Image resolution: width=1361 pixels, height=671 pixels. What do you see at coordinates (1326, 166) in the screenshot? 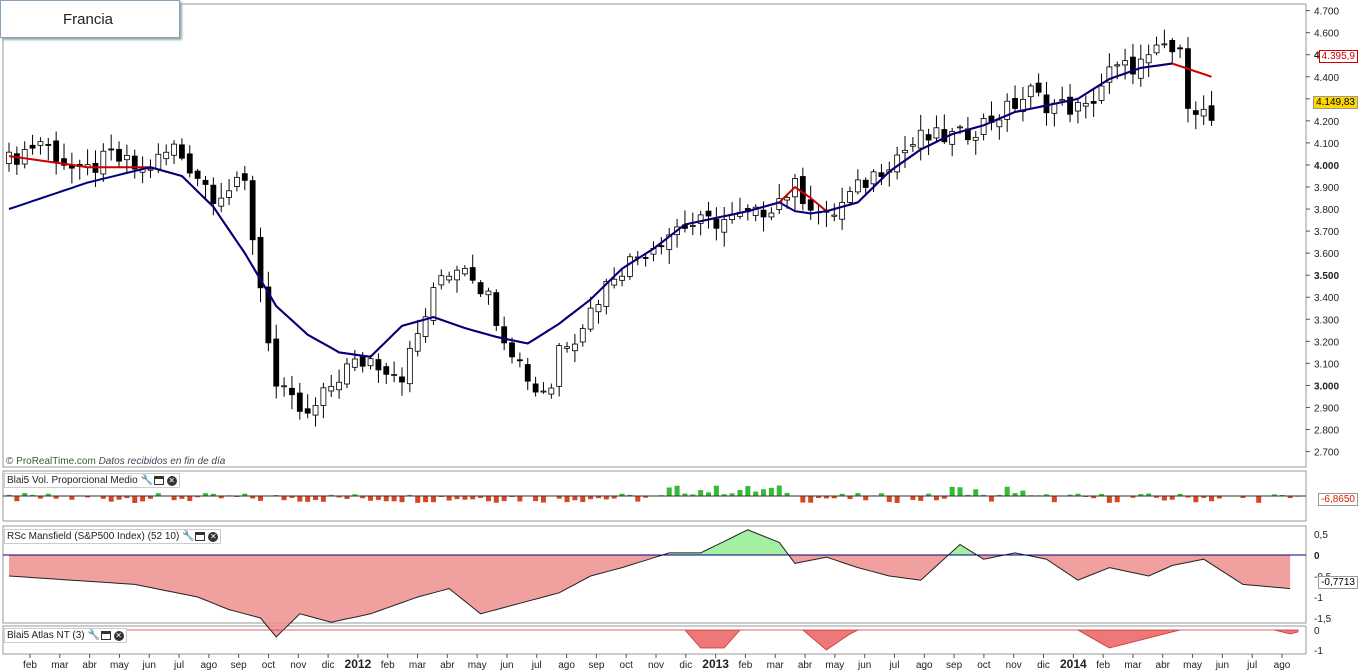
I see `y-tick-label: 4.000` at bounding box center [1326, 166].